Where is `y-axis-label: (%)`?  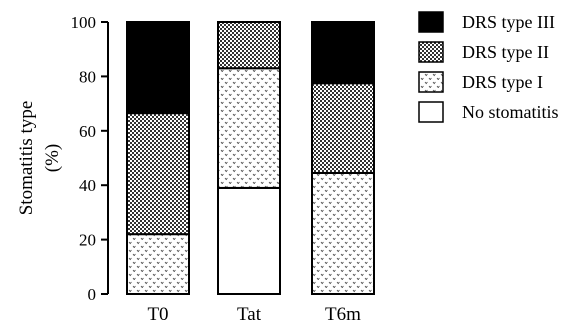
y-axis-label: (%) is located at coordinates (52, 158).